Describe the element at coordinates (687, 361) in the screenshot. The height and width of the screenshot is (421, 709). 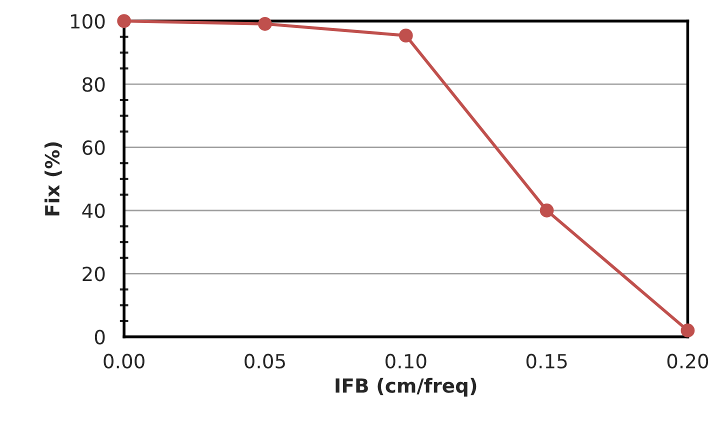
I see `x-tick-label: 0.20` at that location.